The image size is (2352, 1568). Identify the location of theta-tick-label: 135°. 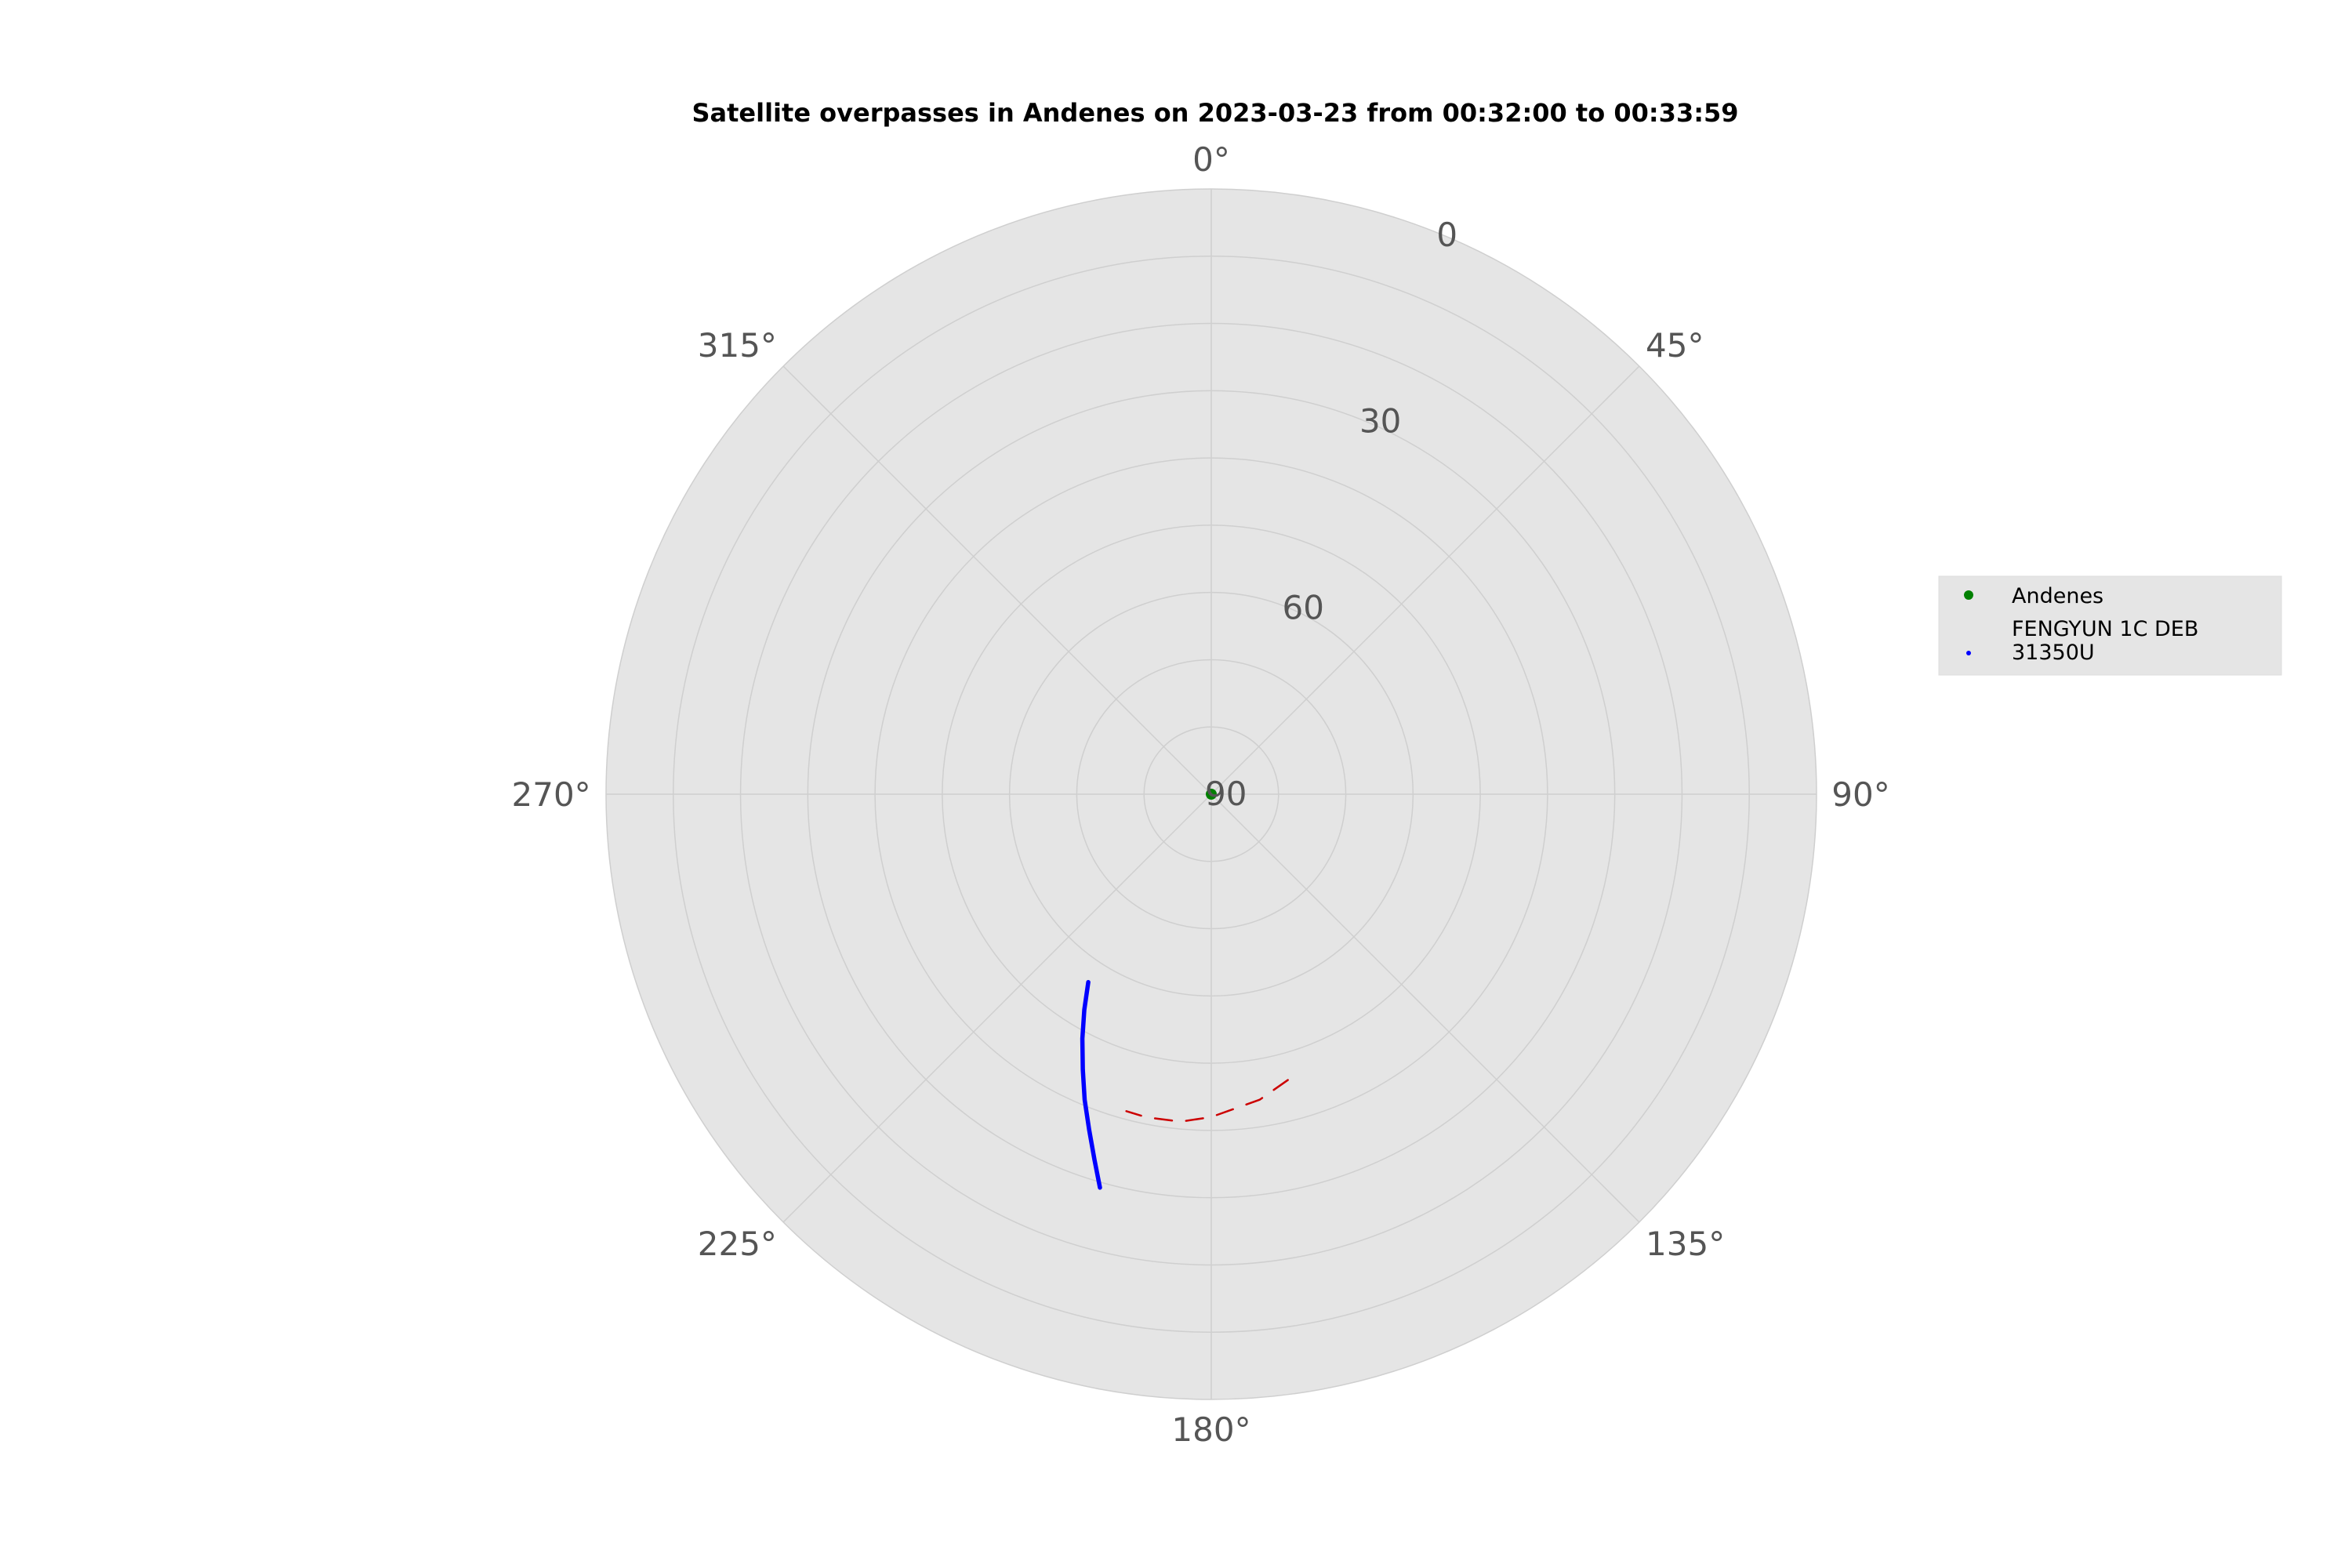
(1685, 1244).